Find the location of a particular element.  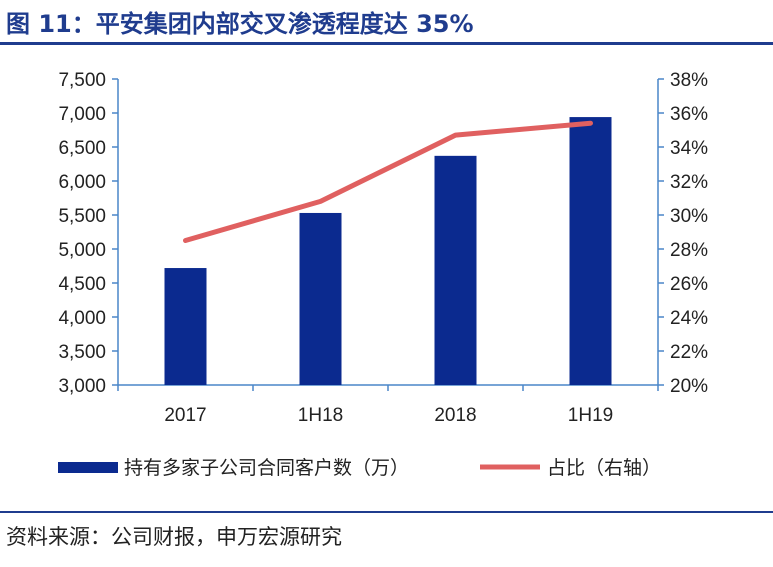

legend: 持有多家子公司合同客户数（万） 占比（右轴） is located at coordinates (359, 468).